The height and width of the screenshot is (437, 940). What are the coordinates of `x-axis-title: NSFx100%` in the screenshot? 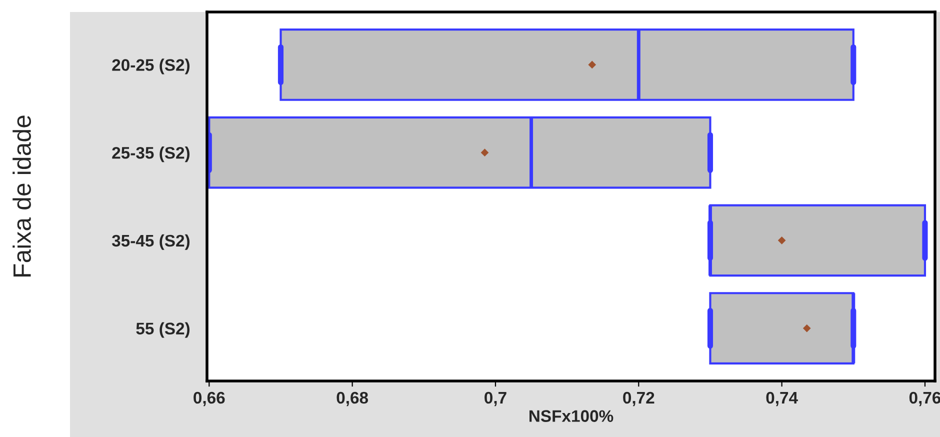 It's located at (572, 416).